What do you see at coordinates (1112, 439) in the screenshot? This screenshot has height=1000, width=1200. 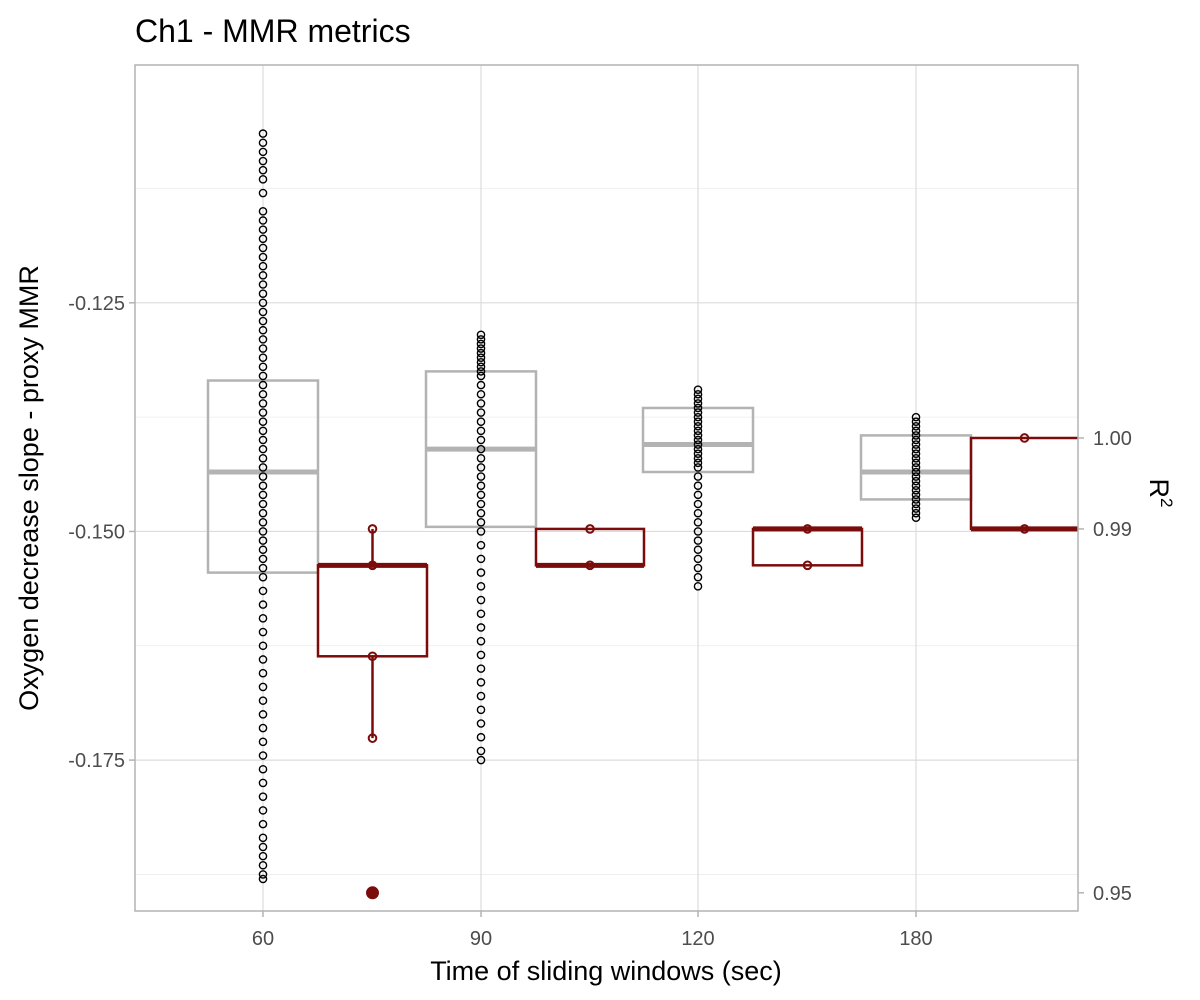 I see `y2-tick-label: 1.00` at bounding box center [1112, 439].